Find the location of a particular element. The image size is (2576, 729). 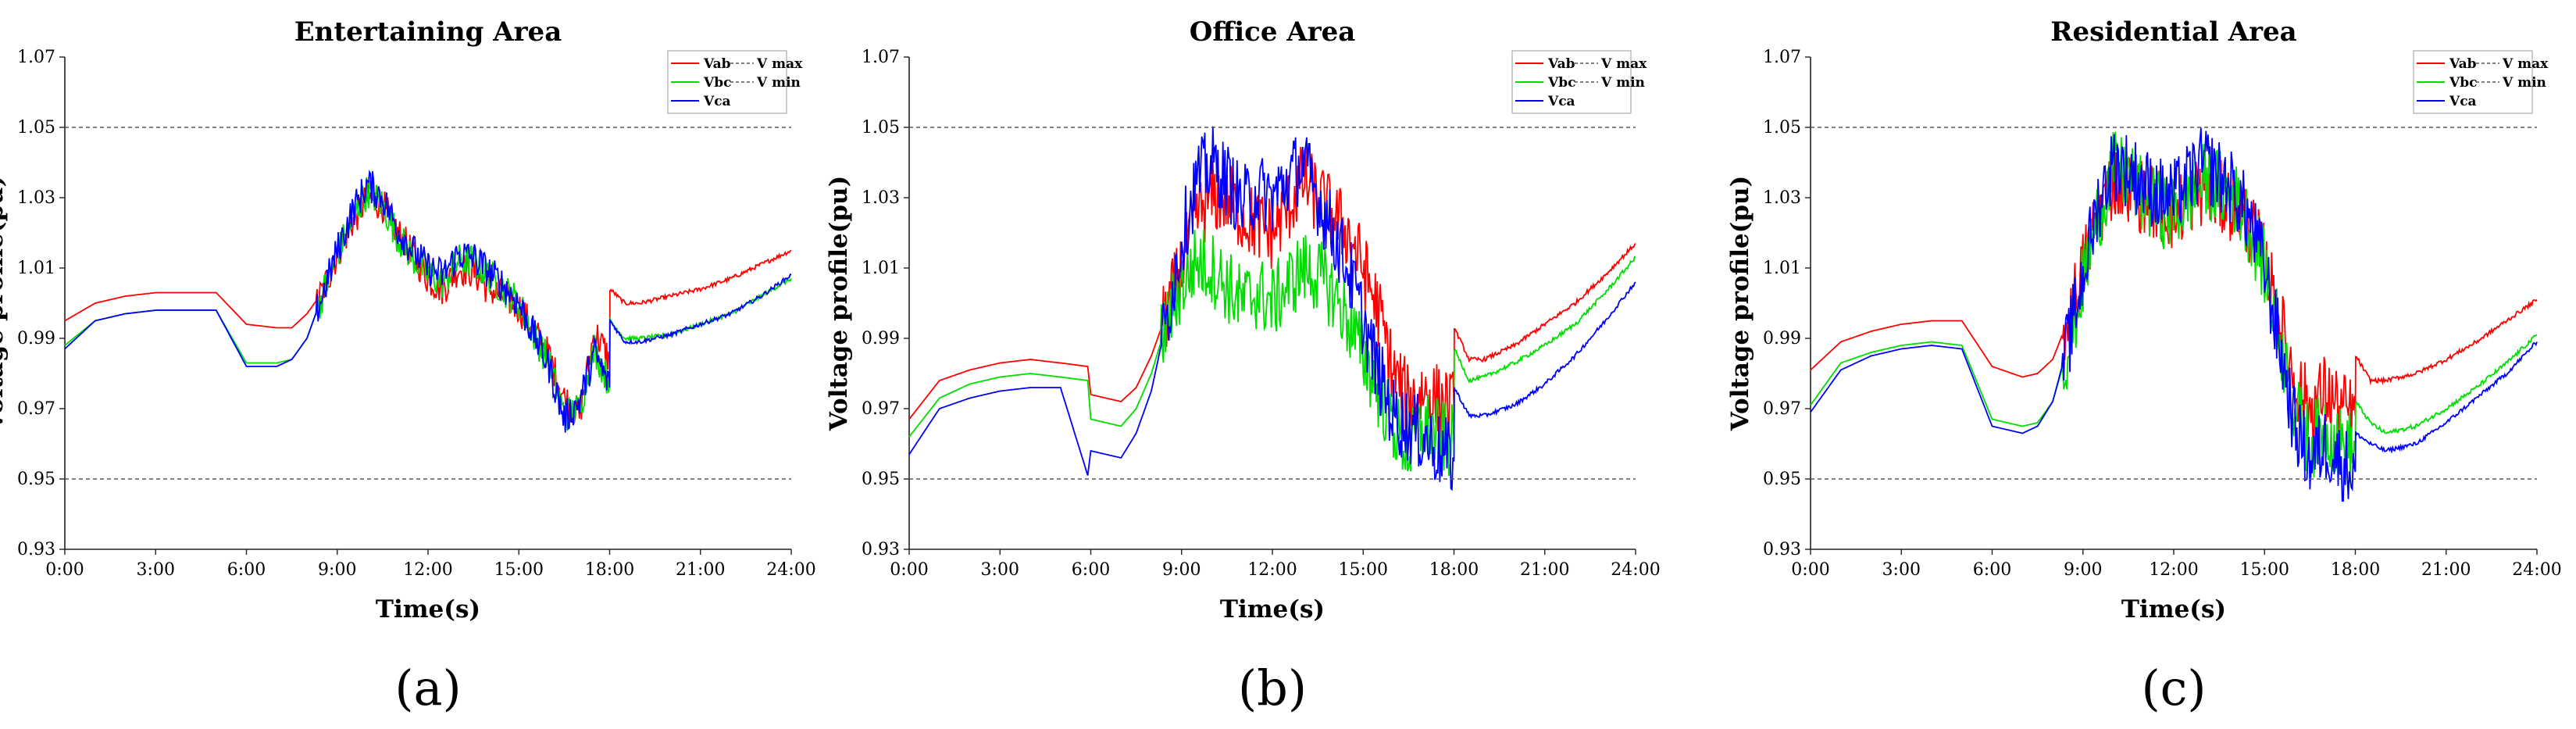

chart-title: Office Area is located at coordinates (1273, 32).